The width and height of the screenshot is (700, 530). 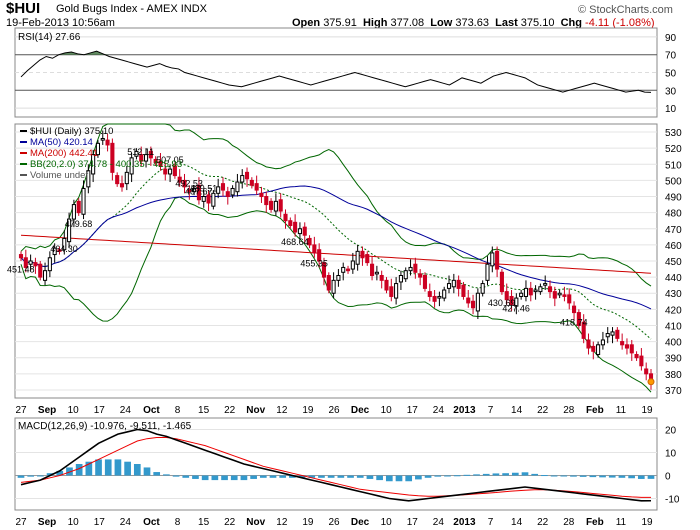 I want to click on index-name: Gold Bugs Index - AMEX INDX, so click(x=132, y=9).